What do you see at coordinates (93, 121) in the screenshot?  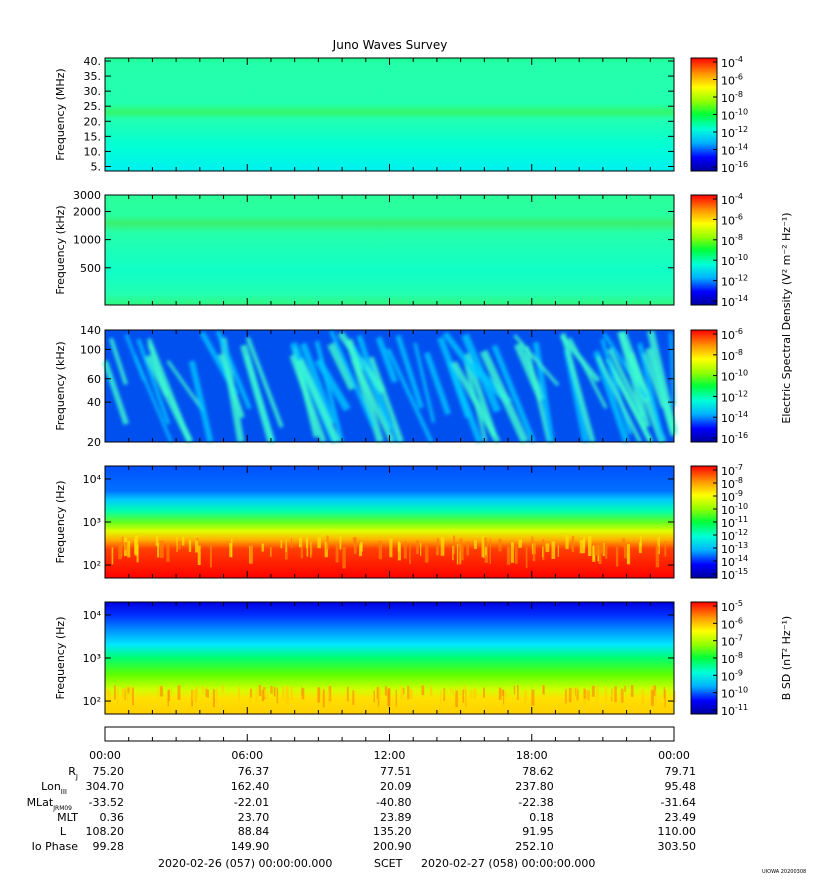 I see `y-tick-label: 20.` at bounding box center [93, 121].